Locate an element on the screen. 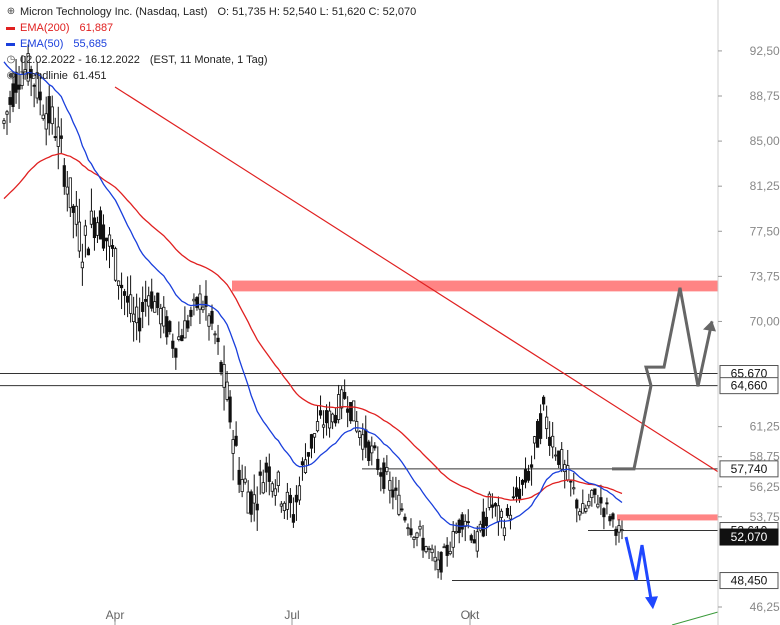 This screenshot has height=625, width=780. ema200-swatch is located at coordinates (10, 28).